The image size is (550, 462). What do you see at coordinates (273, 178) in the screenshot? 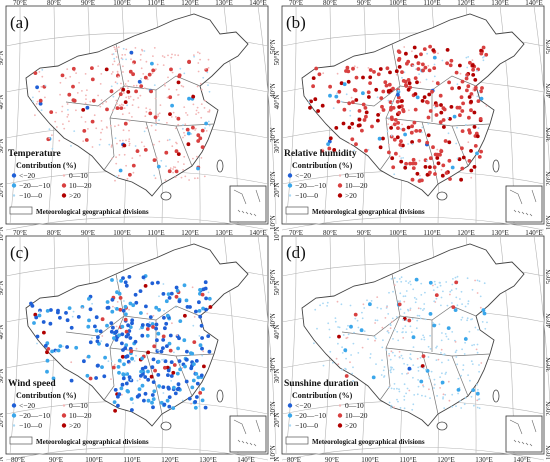
I see `right-latitude-label: 20°N` at bounding box center [273, 178].